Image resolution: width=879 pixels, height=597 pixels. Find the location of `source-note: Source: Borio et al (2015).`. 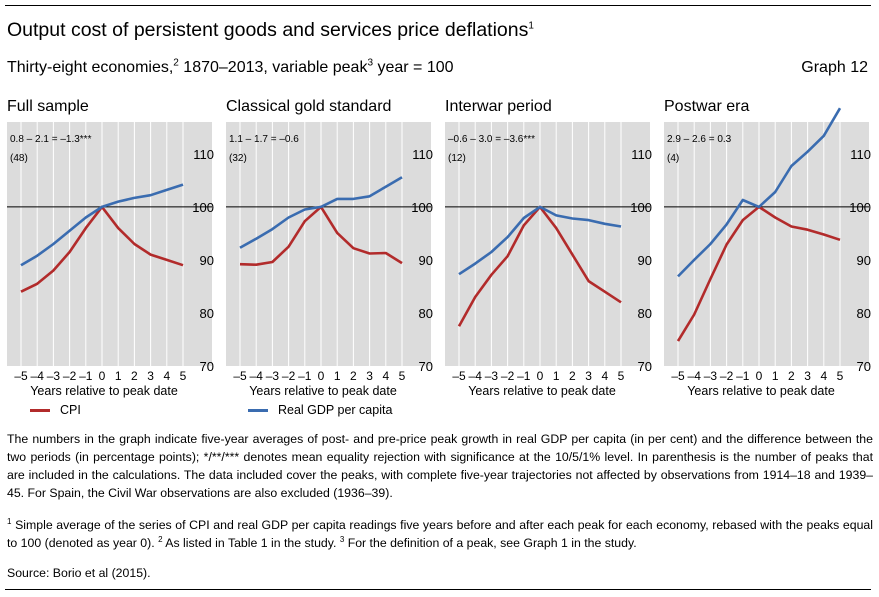

source-note: Source: Borio et al (2015). is located at coordinates (79, 573).